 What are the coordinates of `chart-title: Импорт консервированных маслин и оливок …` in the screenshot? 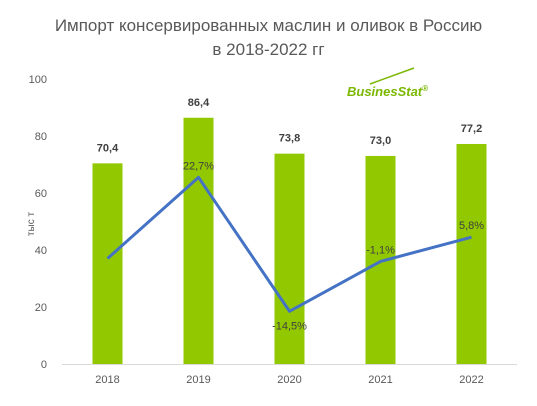 It's located at (268, 38).